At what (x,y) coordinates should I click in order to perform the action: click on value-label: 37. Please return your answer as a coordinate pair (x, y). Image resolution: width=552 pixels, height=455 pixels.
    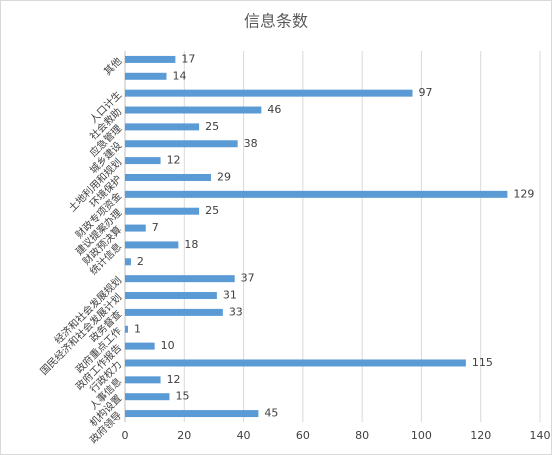
    Looking at the image, I should click on (248, 278).